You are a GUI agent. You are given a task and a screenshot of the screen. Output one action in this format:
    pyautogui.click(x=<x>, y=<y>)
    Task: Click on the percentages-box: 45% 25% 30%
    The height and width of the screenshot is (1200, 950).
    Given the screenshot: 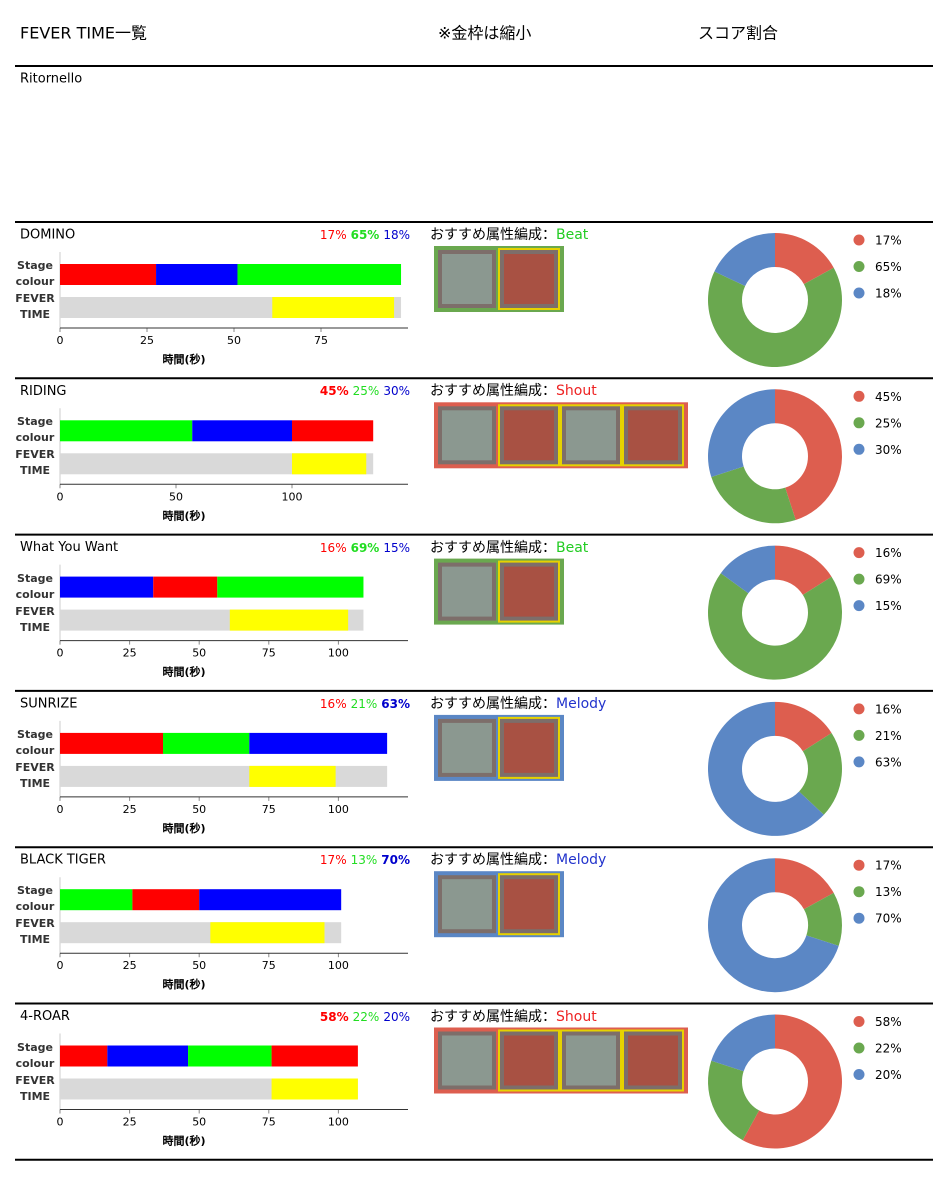 What is the action you would take?
    pyautogui.click(x=364, y=391)
    